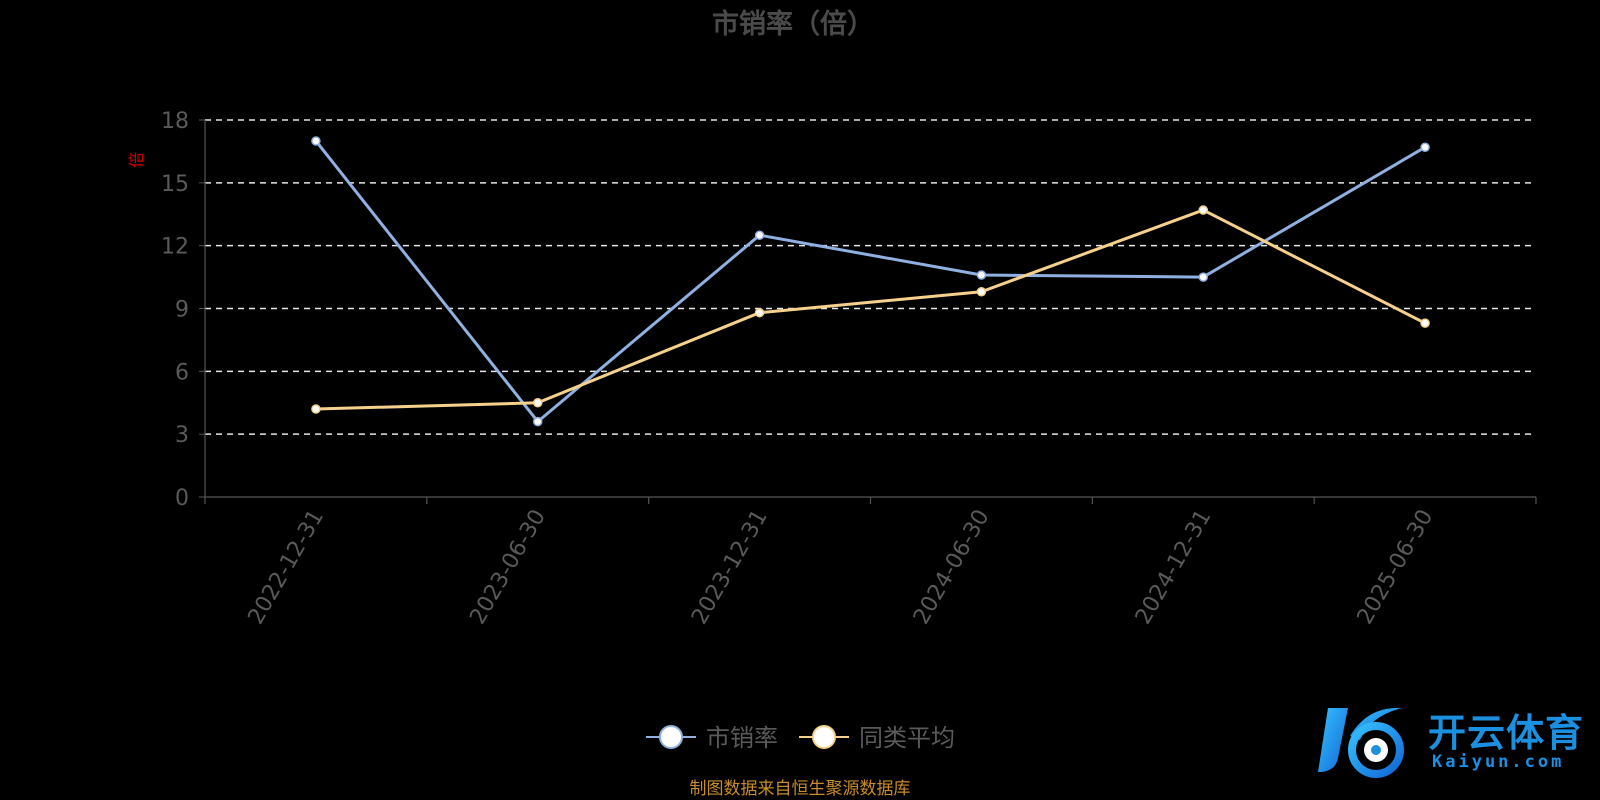 The width and height of the screenshot is (1600, 800). Describe the element at coordinates (182, 435) in the screenshot. I see `y-tick-label: 3` at that location.